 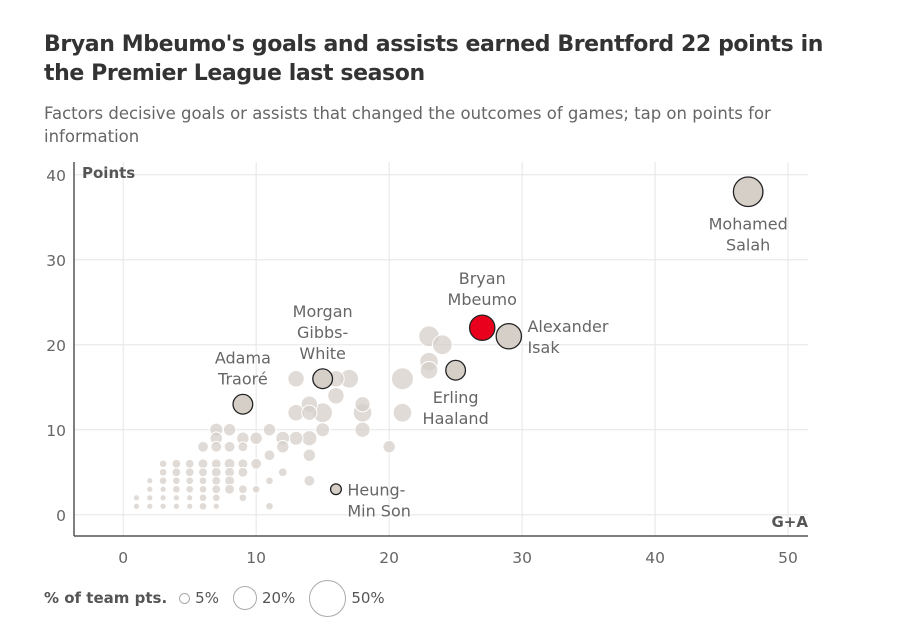 What do you see at coordinates (788, 558) in the screenshot?
I see `x-tick-label: 50` at bounding box center [788, 558].